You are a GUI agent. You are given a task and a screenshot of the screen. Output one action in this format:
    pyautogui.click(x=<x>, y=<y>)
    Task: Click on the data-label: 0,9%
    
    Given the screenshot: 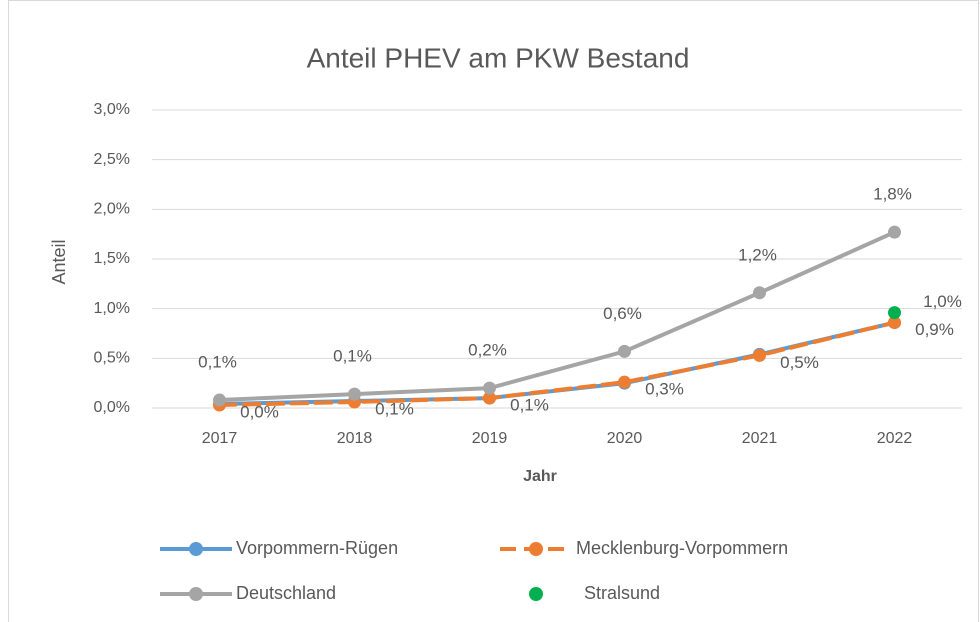 What is the action you would take?
    pyautogui.click(x=934, y=329)
    